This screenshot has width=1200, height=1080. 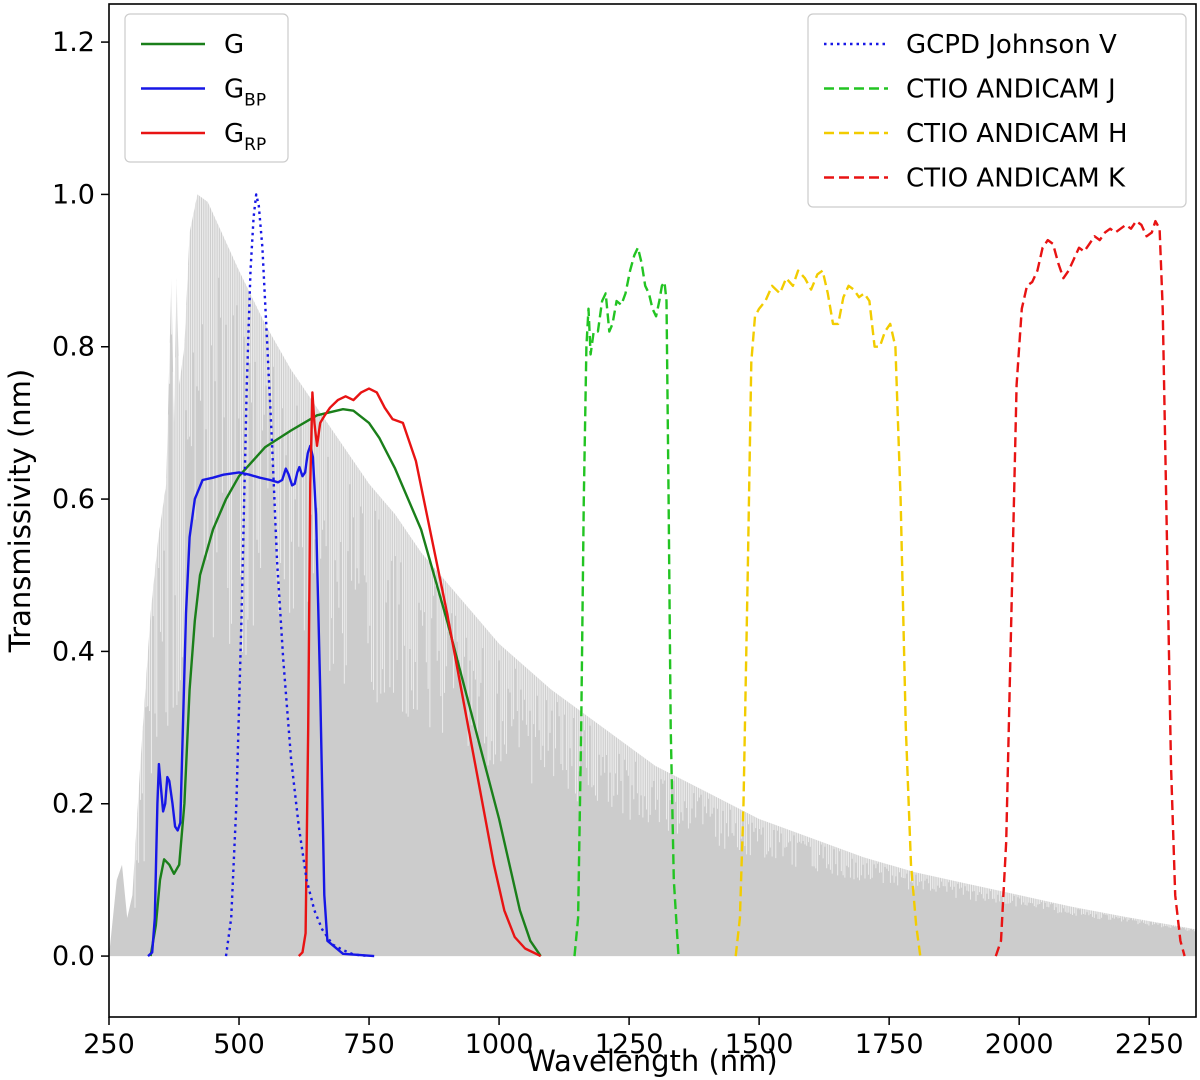 I want to click on x-axis-ticks: 250 500 750 1000 1250 1500 1750 2000 2250, so click(x=633, y=1038).